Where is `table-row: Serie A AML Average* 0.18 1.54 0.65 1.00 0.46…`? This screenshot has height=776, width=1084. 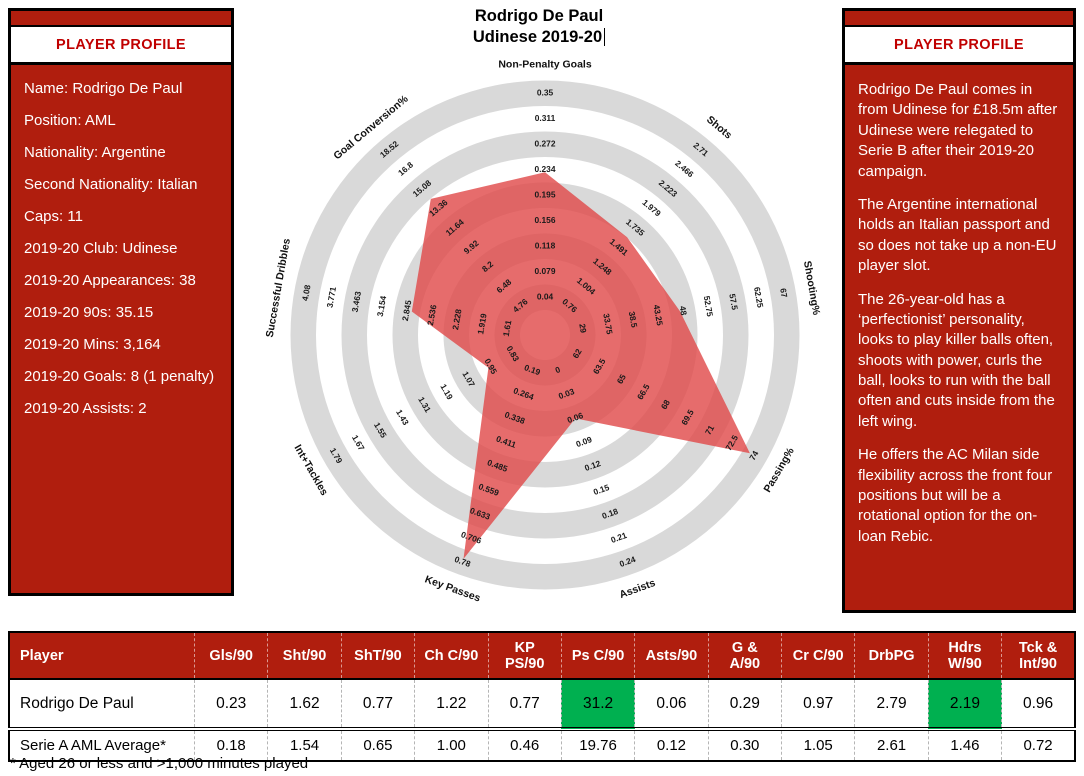
table-row: Serie A AML Average* 0.18 1.54 0.65 1.00 0.46… is located at coordinates (542, 744).